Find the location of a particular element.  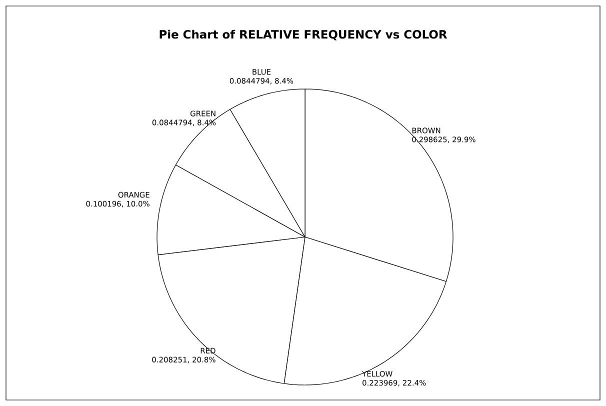

chart-title: Pie Chart of RELATIVE FREQUENCY vs COLOR is located at coordinates (304, 35).